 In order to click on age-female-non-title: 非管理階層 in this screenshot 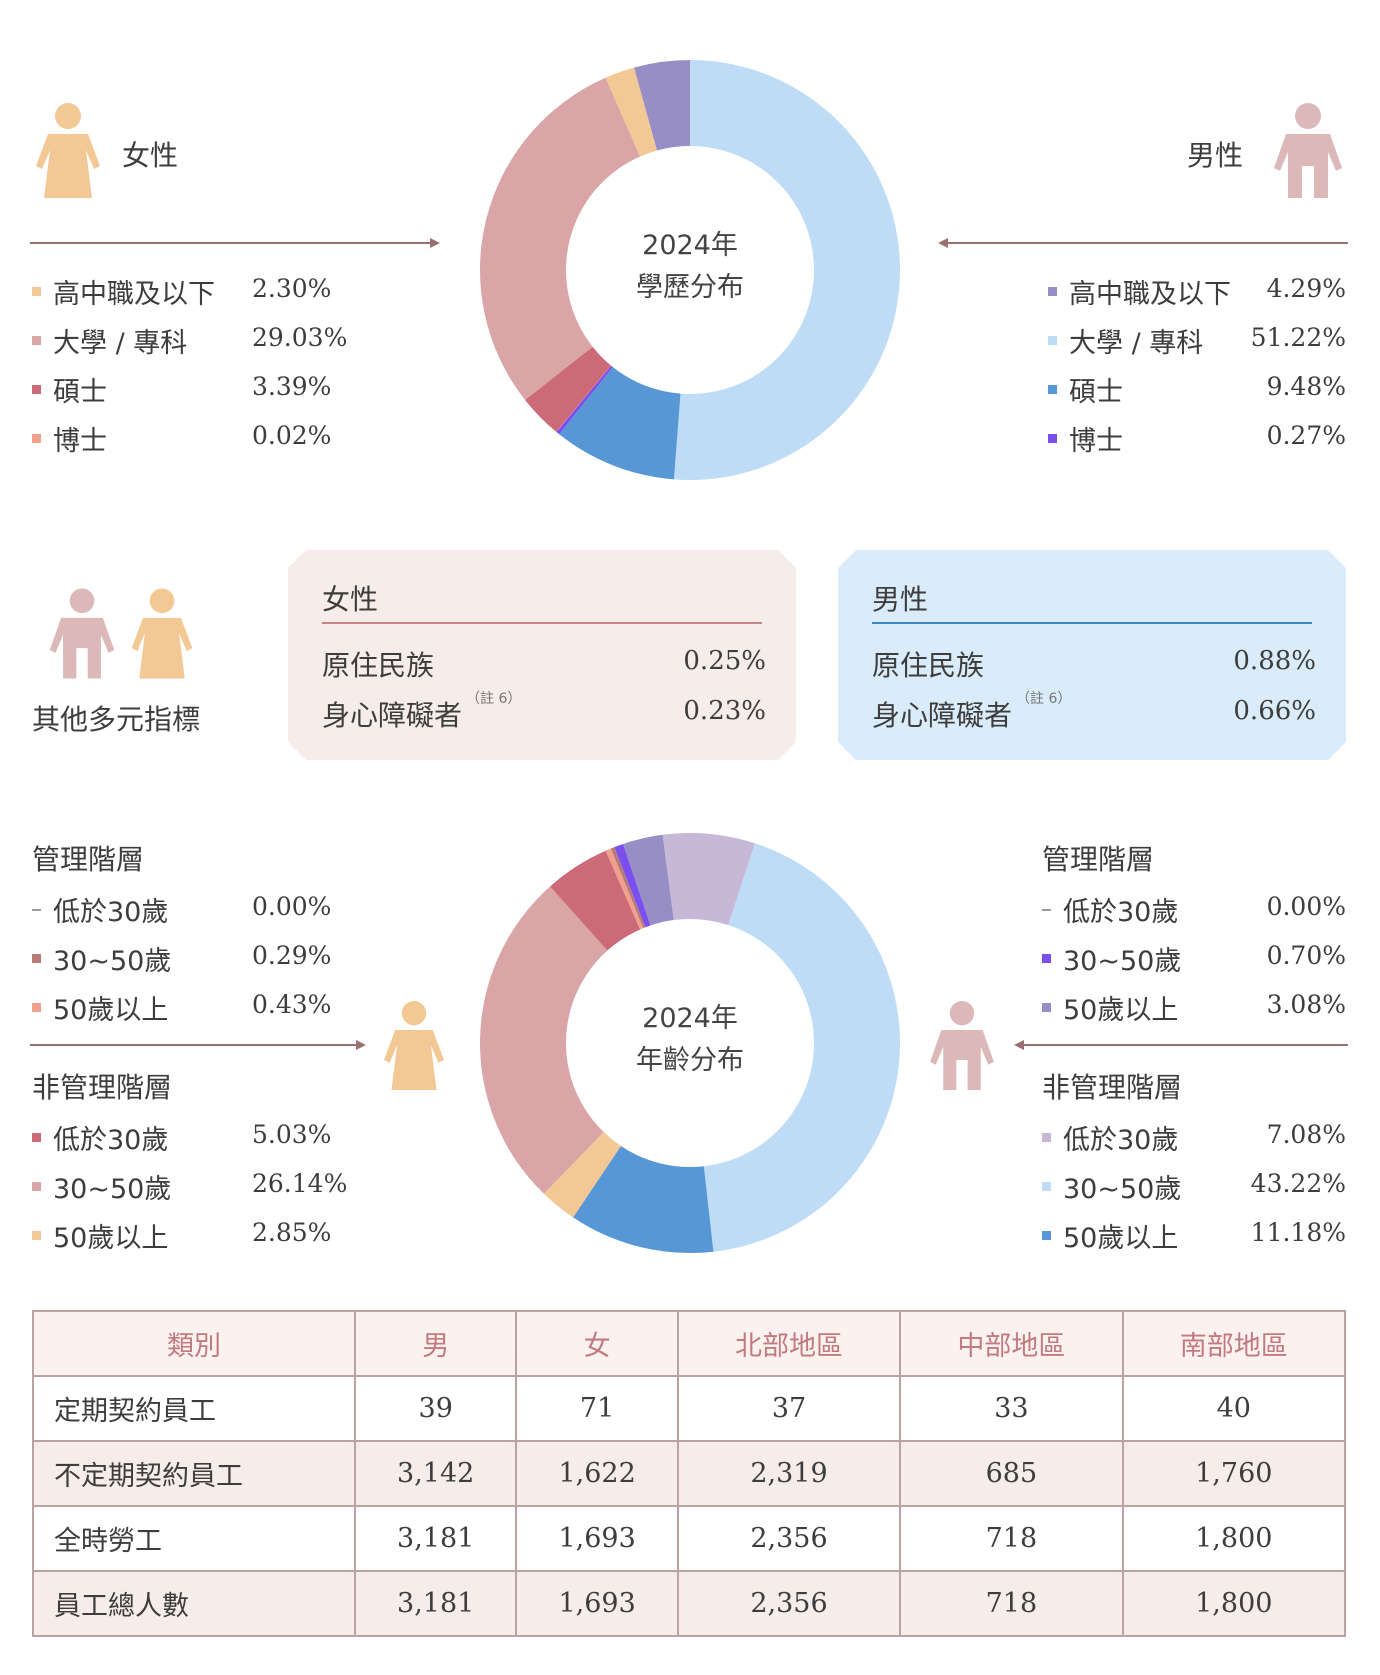, I will do `click(102, 1087)`.